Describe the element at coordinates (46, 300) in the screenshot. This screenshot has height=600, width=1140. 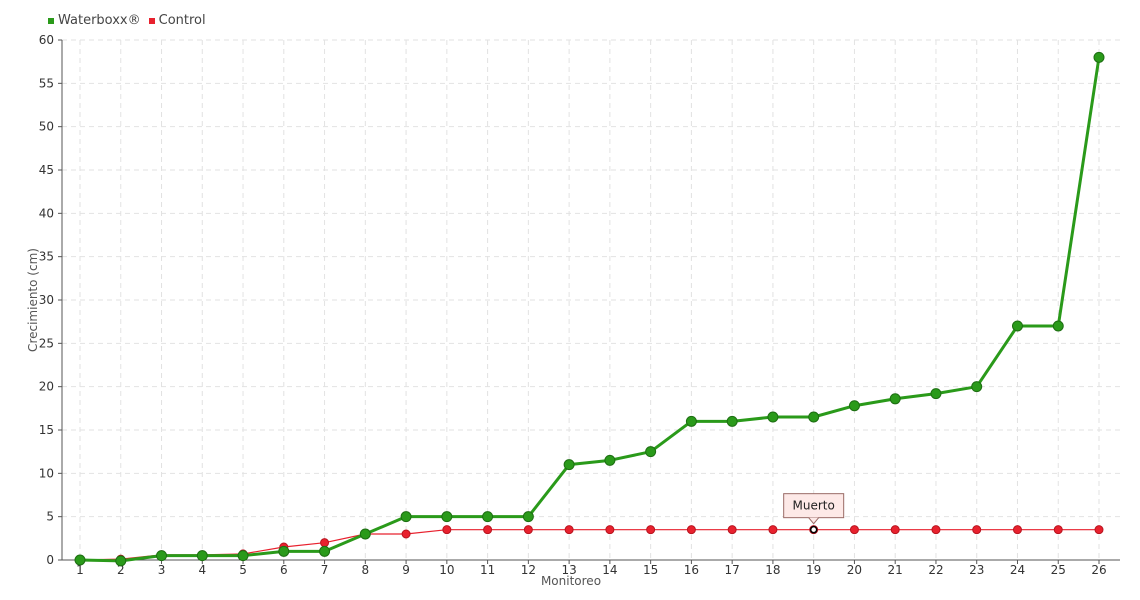
I see `y-tick-label: 30` at that location.